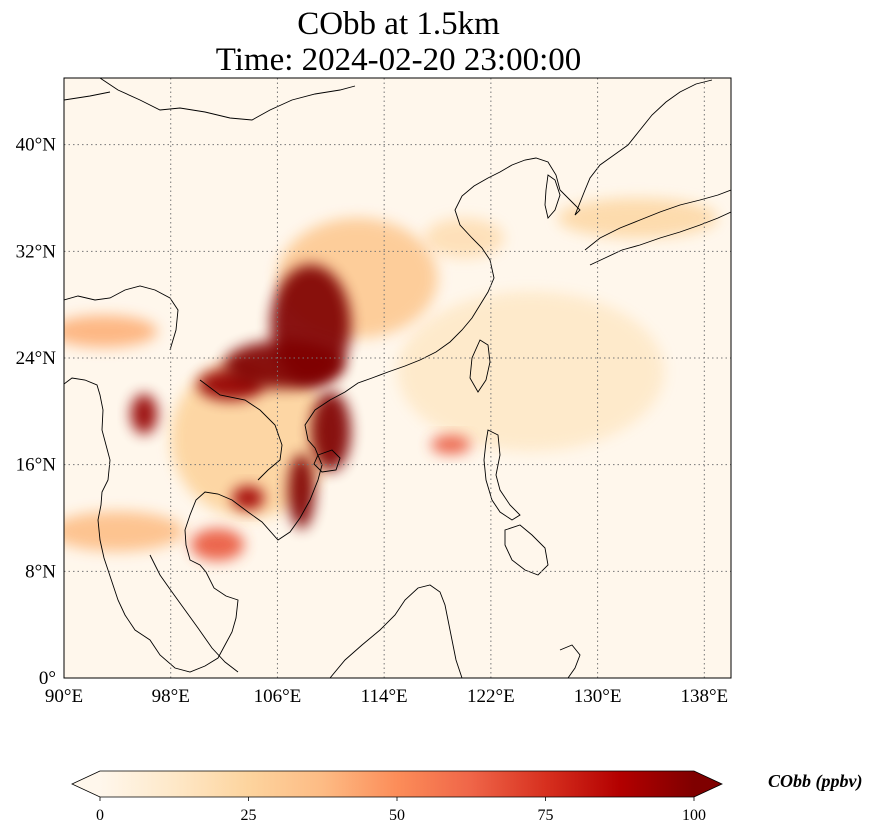 The height and width of the screenshot is (836, 887). What do you see at coordinates (398, 60) in the screenshot?
I see `map-subtitle: Time: 2024-02-20 23:00:00` at bounding box center [398, 60].